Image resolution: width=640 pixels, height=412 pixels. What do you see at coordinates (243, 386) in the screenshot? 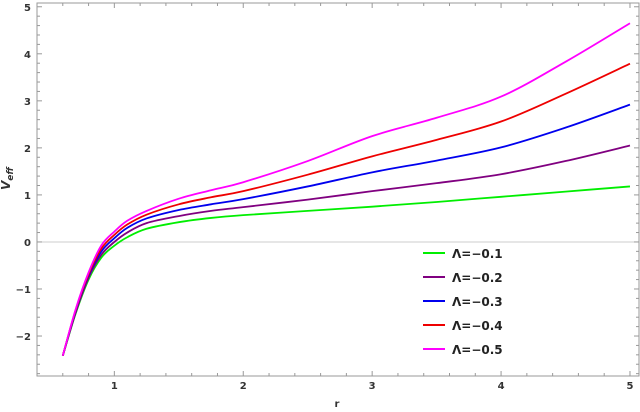
I see `x-tick-label: 2` at bounding box center [243, 386].